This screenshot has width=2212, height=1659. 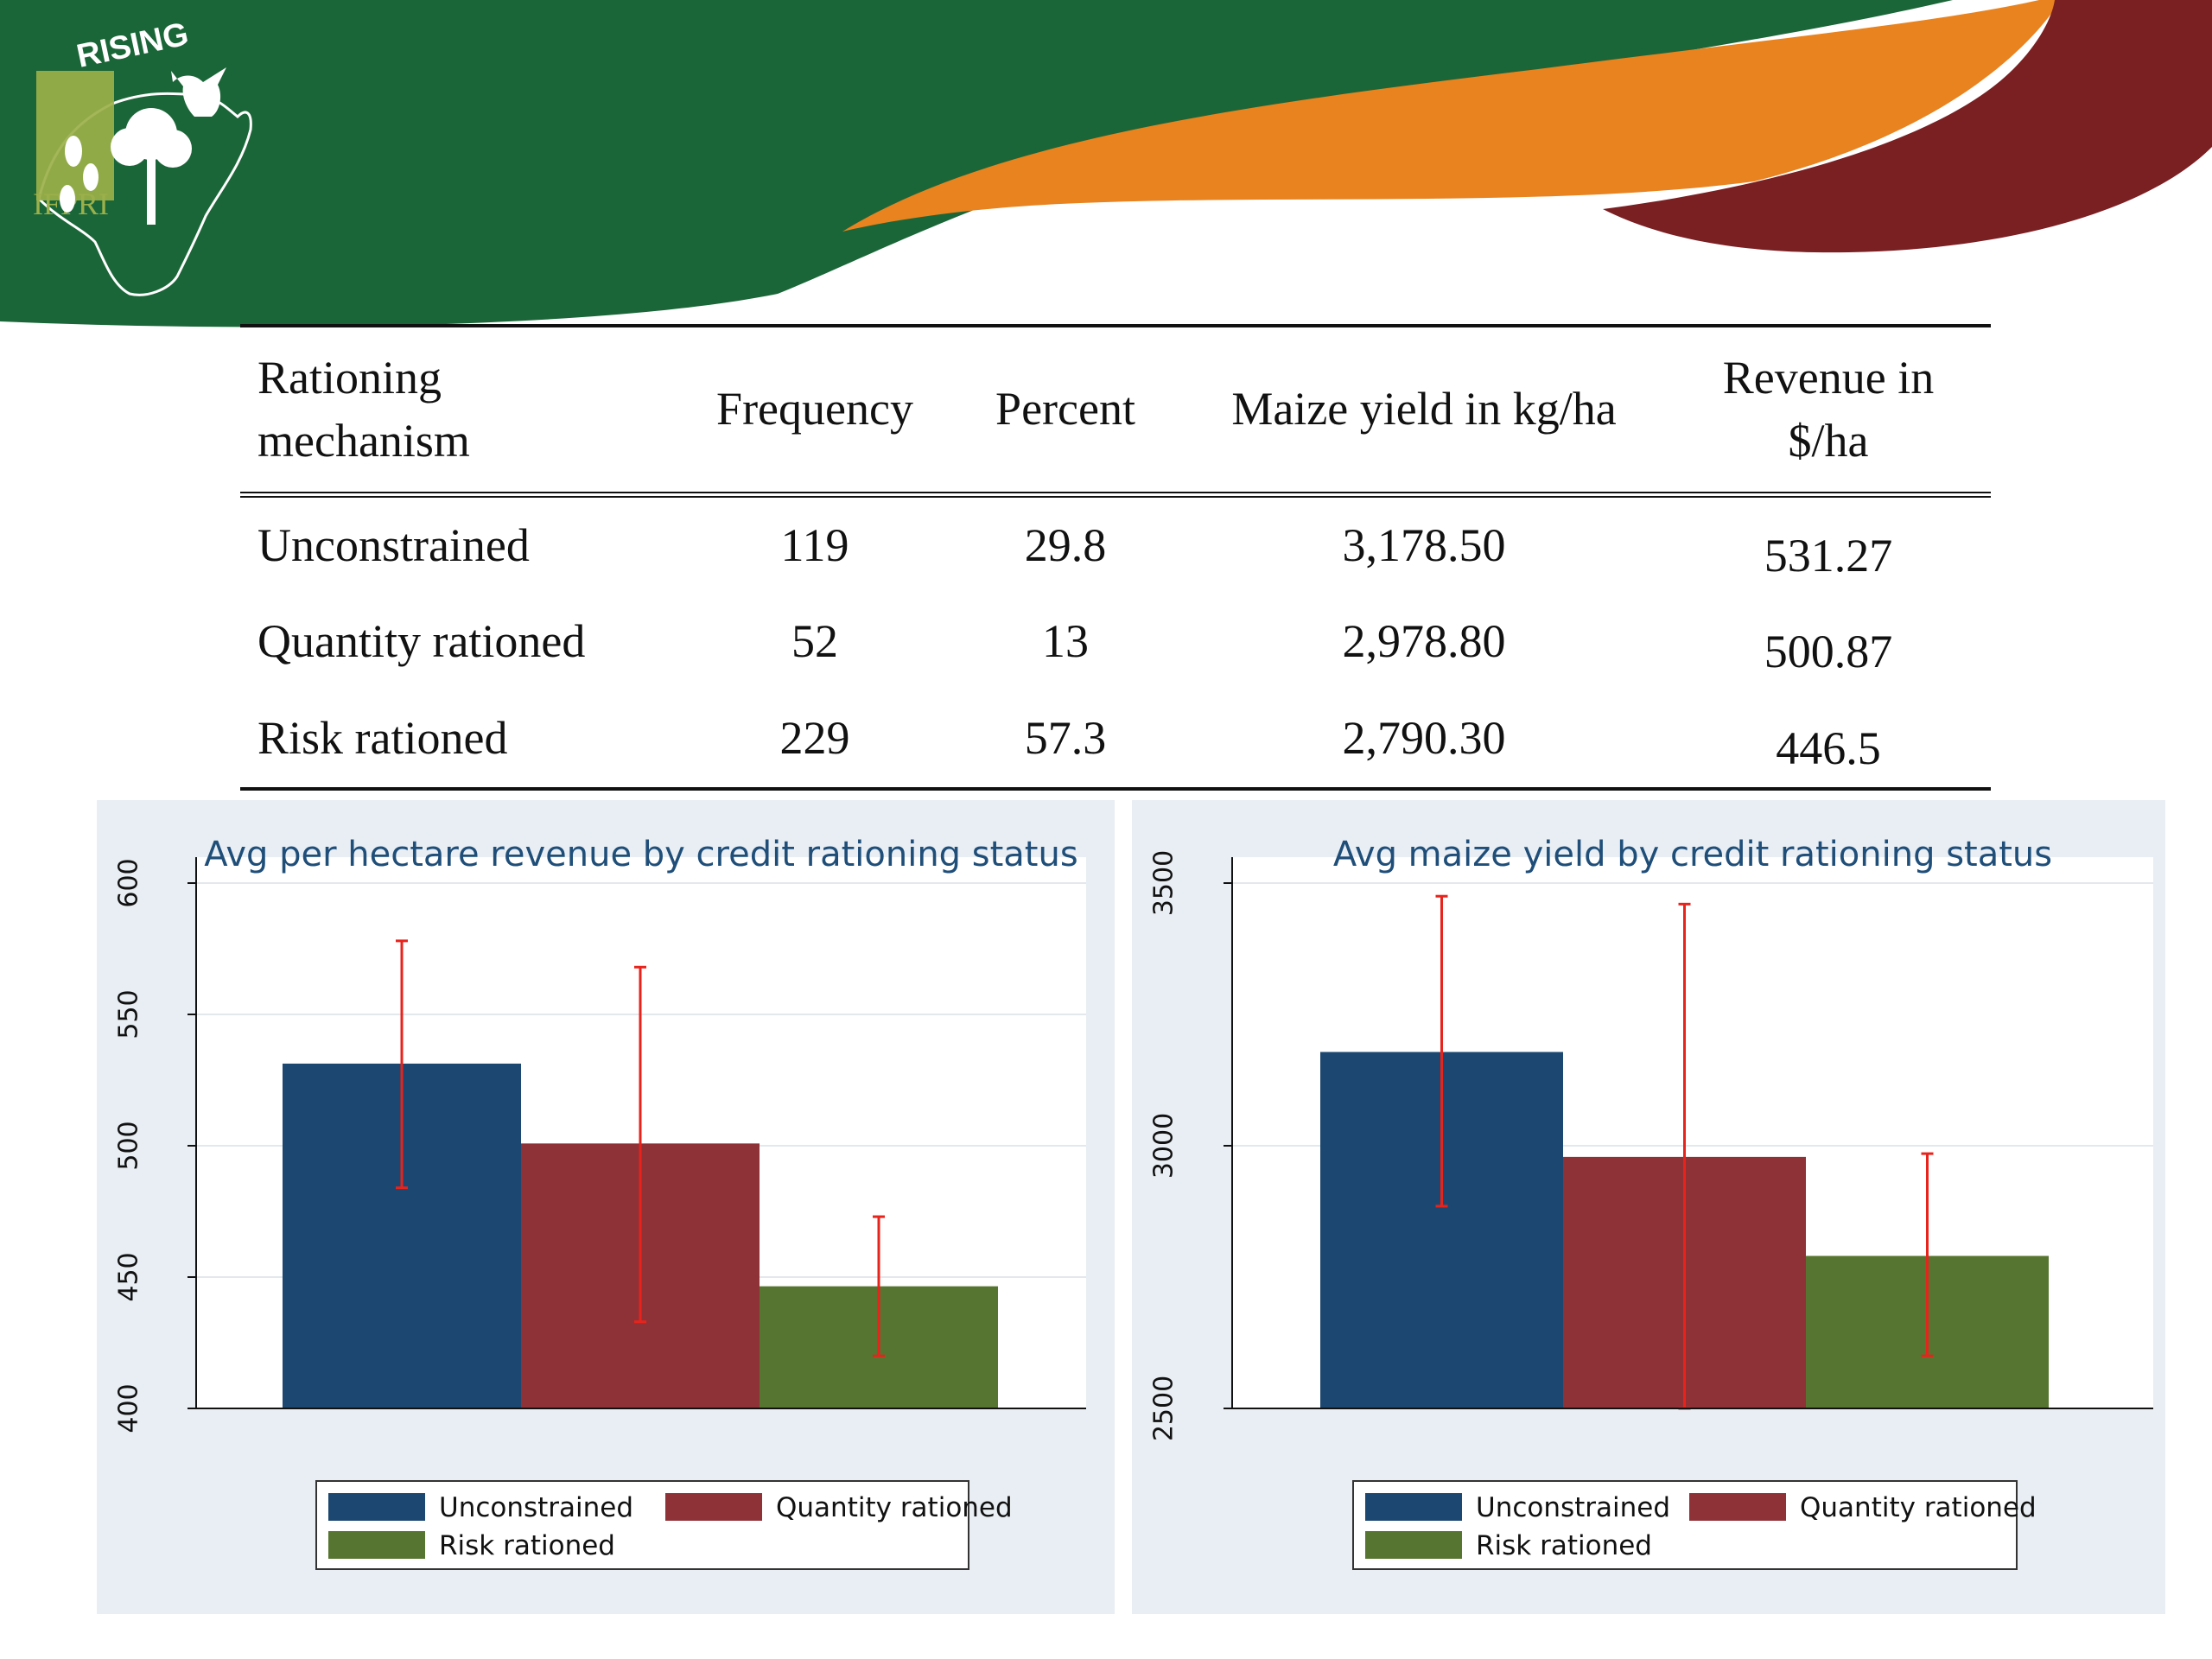 What do you see at coordinates (363, 440) in the screenshot?
I see `header-mechanism-line2: mechanism` at bounding box center [363, 440].